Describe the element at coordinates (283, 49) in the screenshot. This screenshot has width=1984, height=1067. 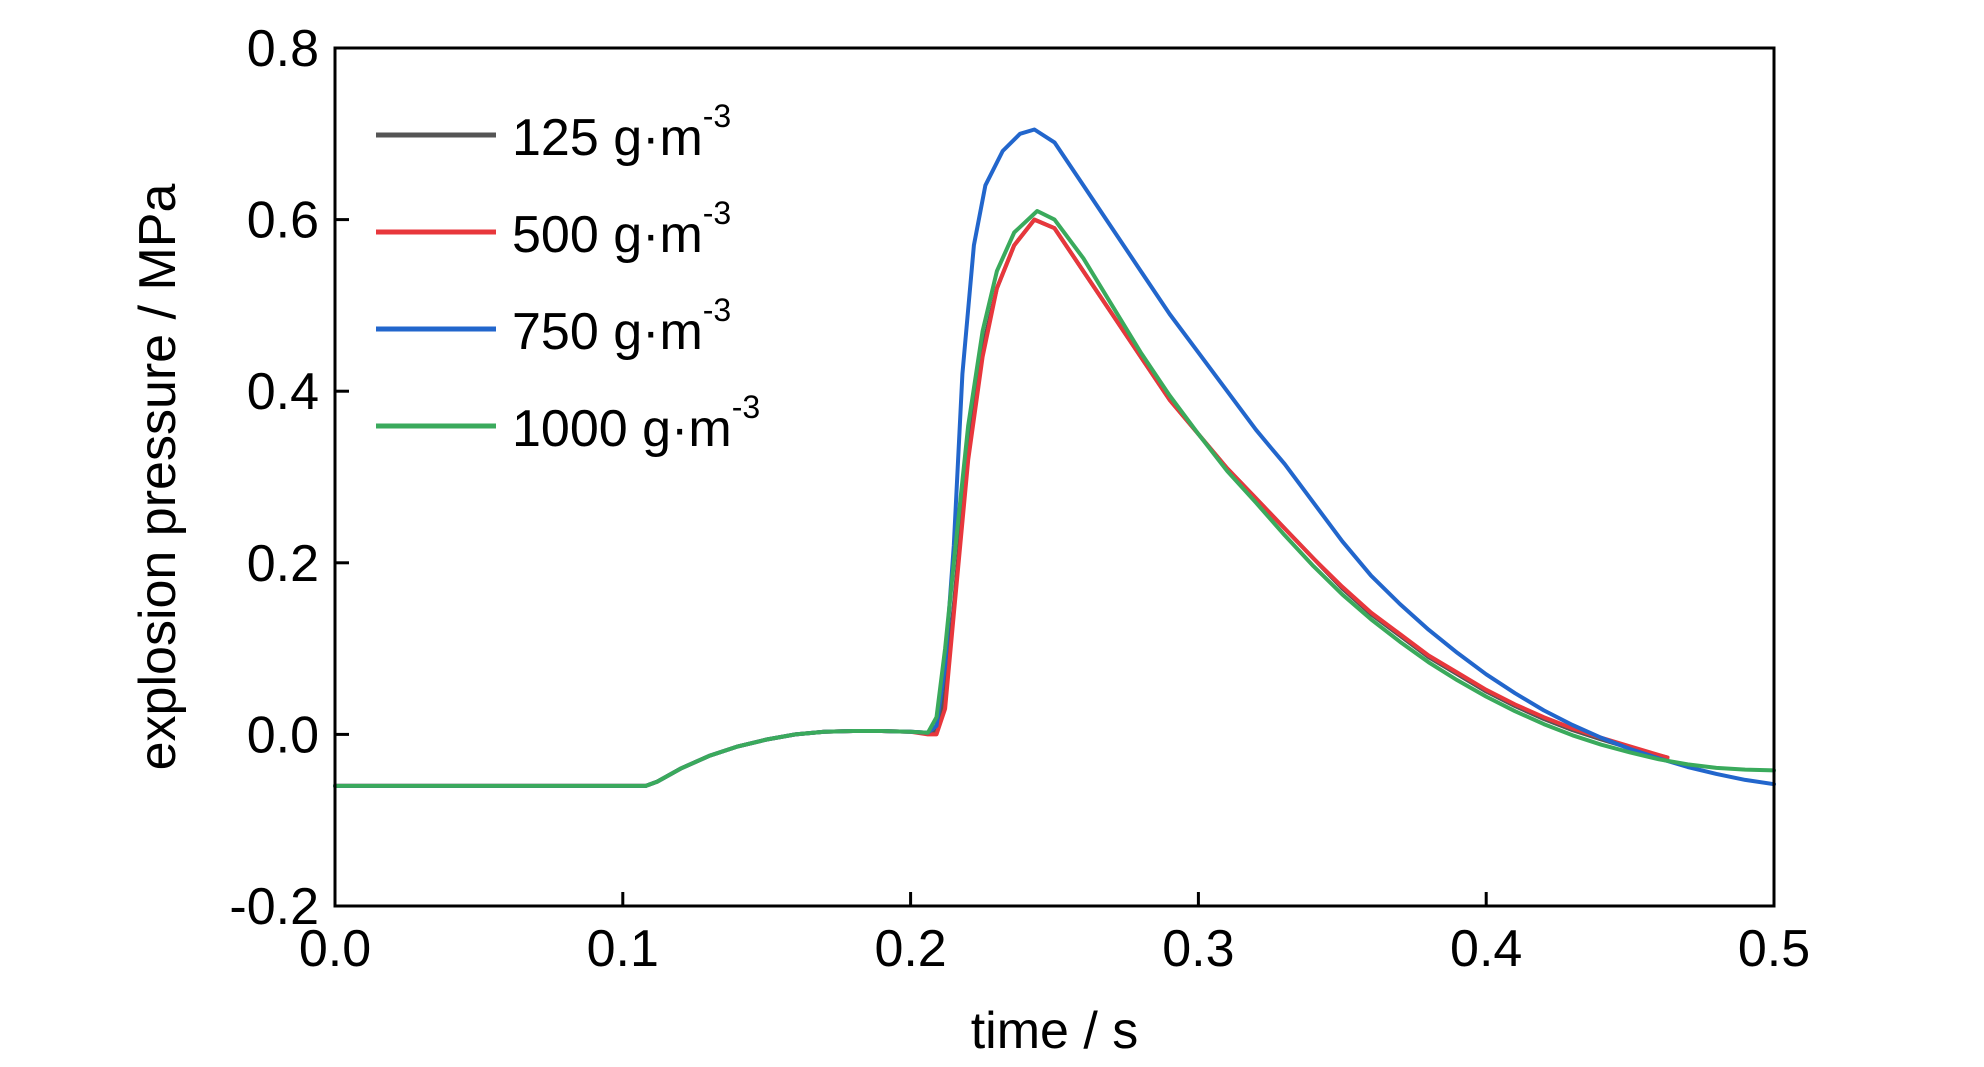
I see `y-tick-label: 0.8` at that location.